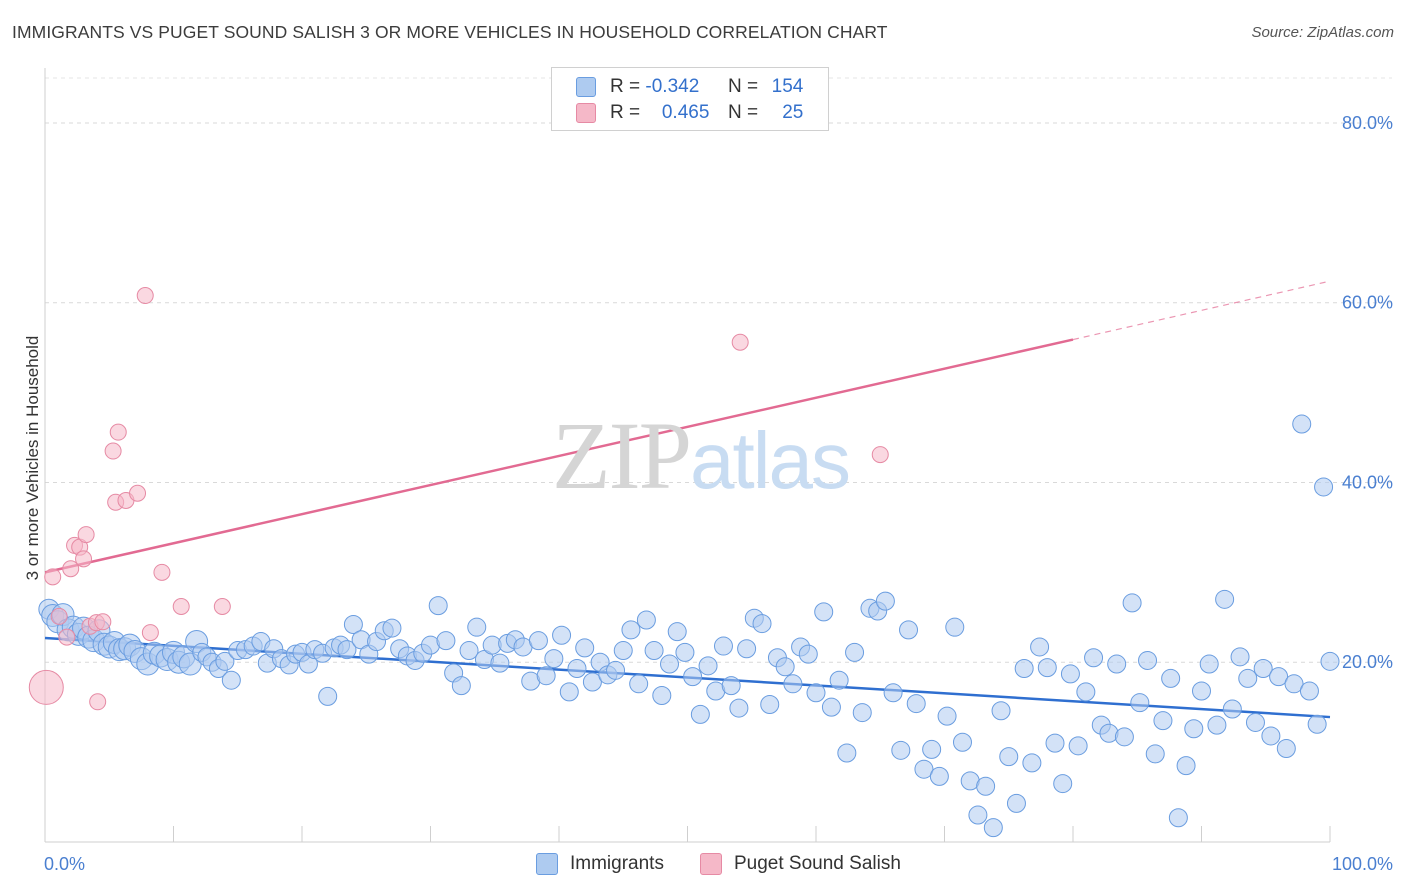 The width and height of the screenshot is (1406, 892). I want to click on y-tick-label: 20.0%, so click(1367, 662).